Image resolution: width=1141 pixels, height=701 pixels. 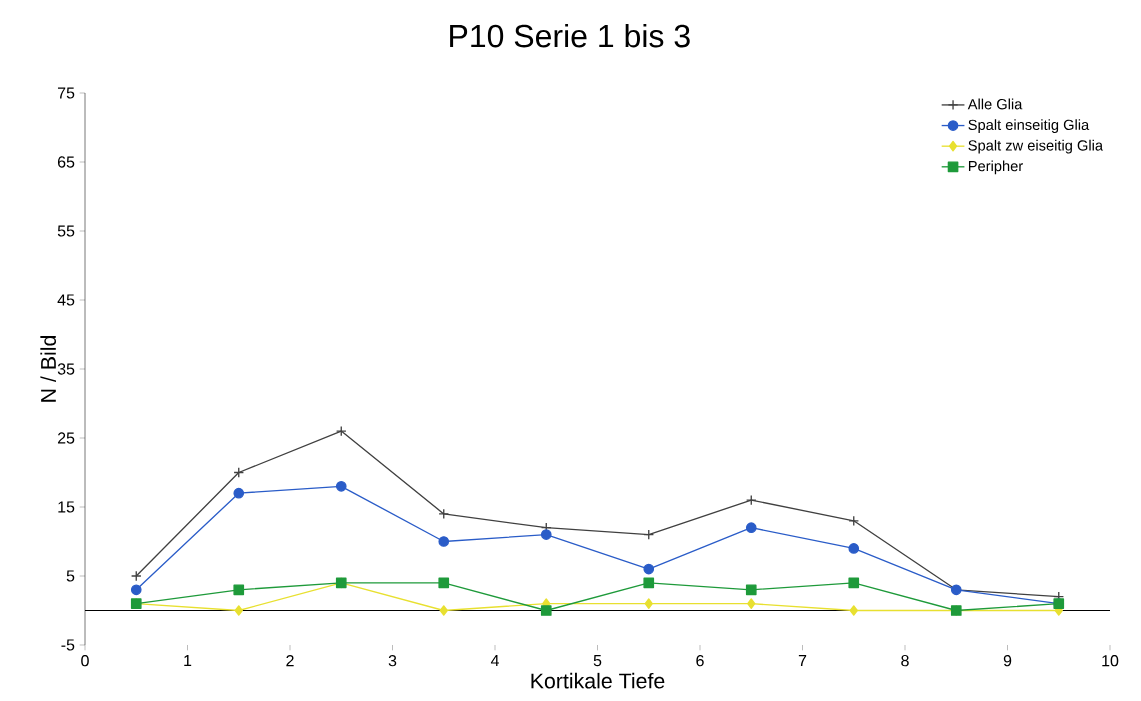 What do you see at coordinates (66, 300) in the screenshot?
I see `y-tick-label: 45` at bounding box center [66, 300].